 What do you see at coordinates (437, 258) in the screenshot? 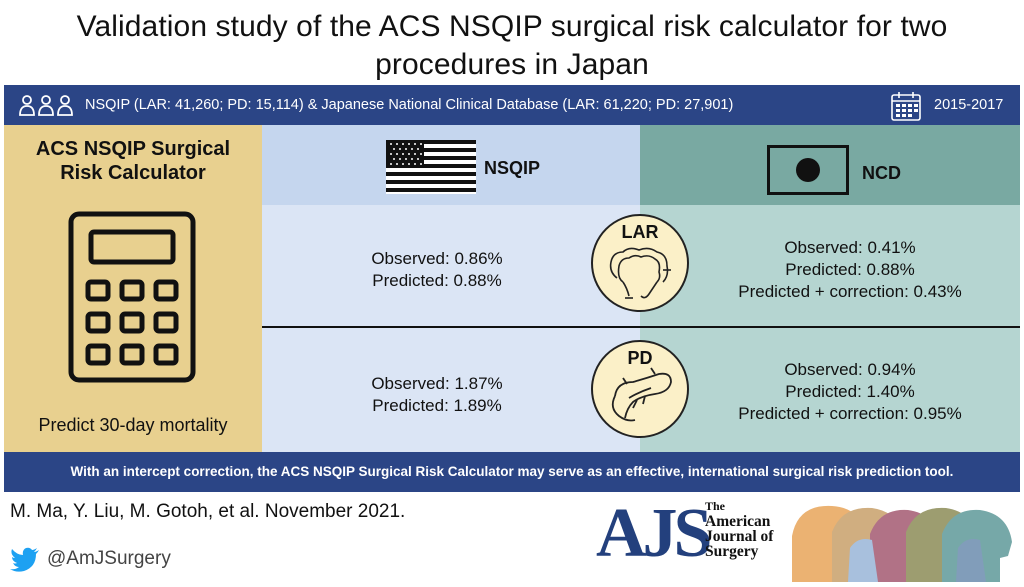
I see `lar-nsqip-observed: Observed: 0.86%` at bounding box center [437, 258].